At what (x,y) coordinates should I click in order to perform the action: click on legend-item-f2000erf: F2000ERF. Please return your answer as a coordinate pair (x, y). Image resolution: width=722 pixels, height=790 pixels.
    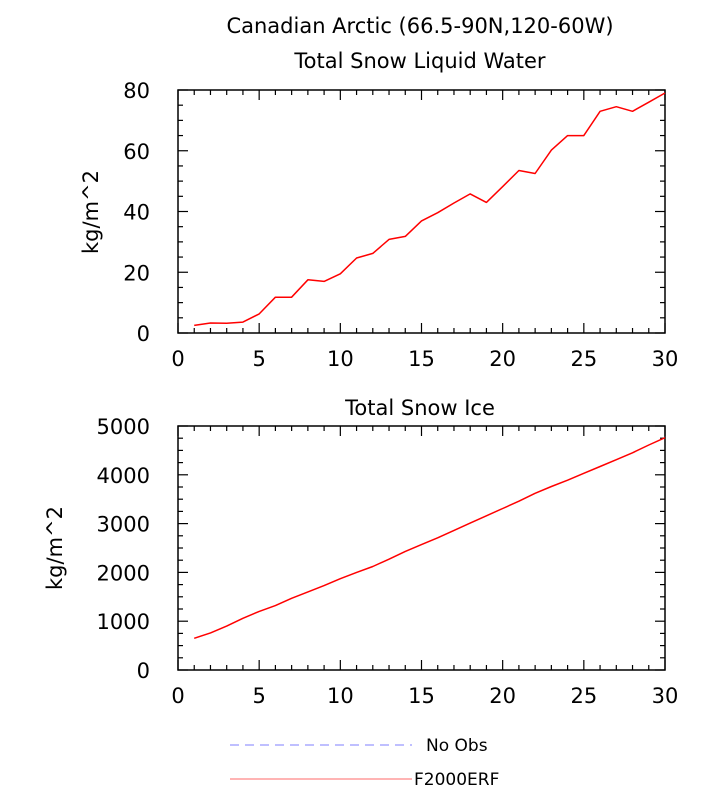
    Looking at the image, I should click on (364, 780).